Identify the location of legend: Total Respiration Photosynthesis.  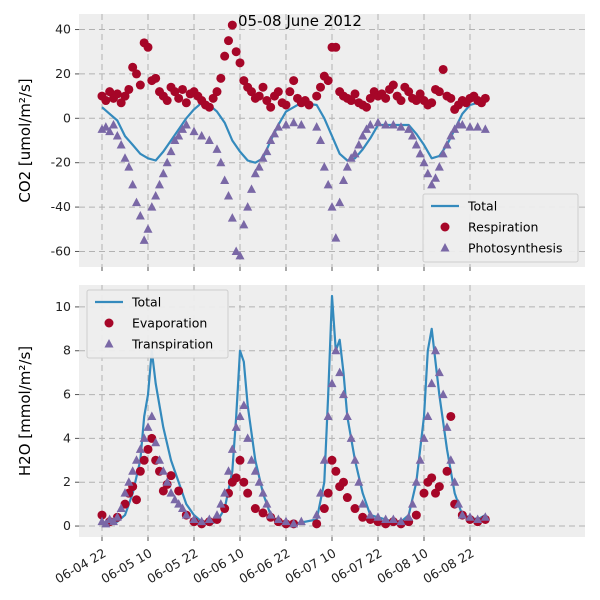
(500, 228).